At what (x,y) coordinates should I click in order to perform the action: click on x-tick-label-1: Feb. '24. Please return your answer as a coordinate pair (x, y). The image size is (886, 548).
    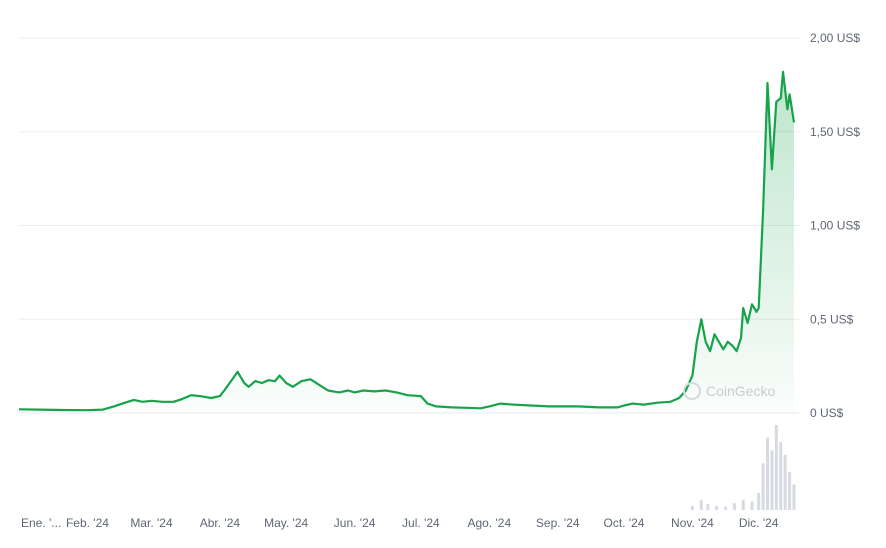
    Looking at the image, I should click on (87, 523).